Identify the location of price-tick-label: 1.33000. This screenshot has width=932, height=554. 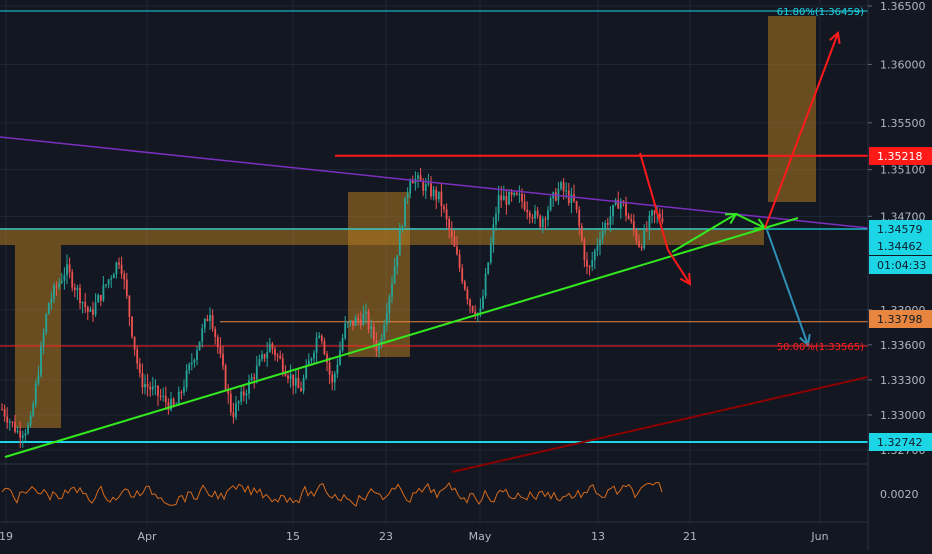
(903, 415).